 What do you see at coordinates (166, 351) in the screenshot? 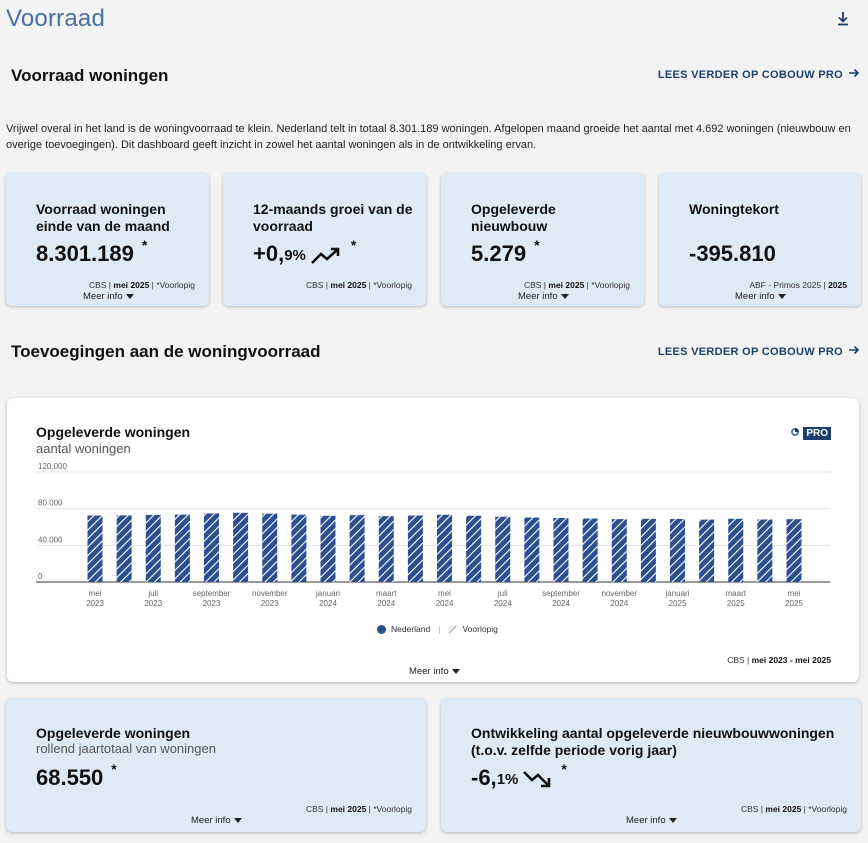
I see `section-title-toevoegingen: Toevoegingen aan de woningvoorraad` at bounding box center [166, 351].